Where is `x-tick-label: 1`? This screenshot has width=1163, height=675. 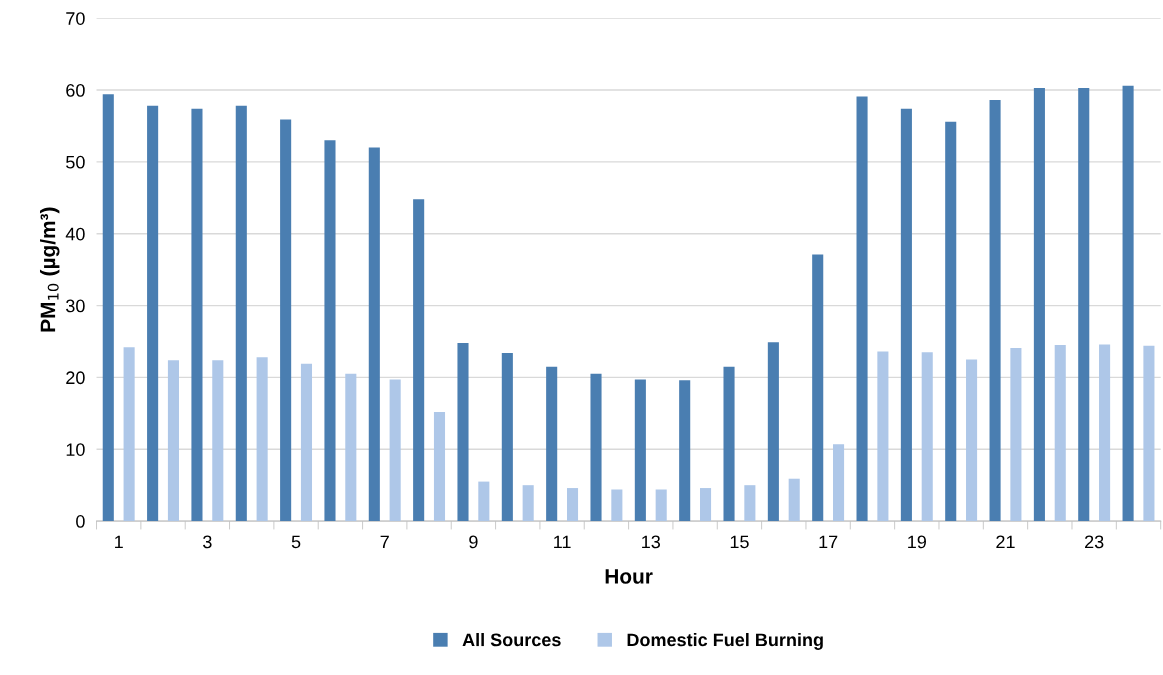 x-tick-label: 1 is located at coordinates (119, 542).